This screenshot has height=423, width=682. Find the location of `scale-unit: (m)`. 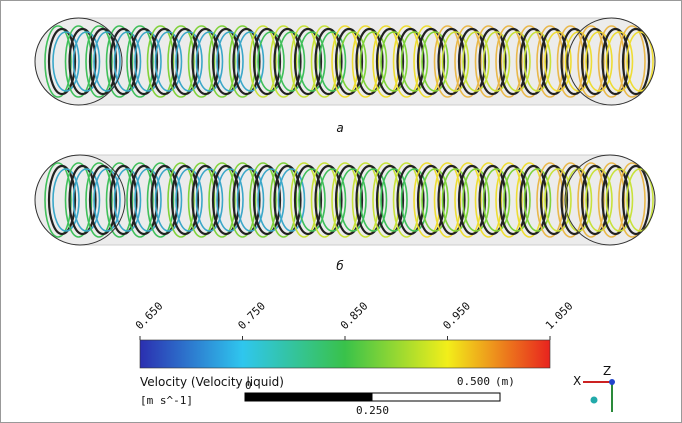

scale-unit: (m) is located at coordinates (505, 381).